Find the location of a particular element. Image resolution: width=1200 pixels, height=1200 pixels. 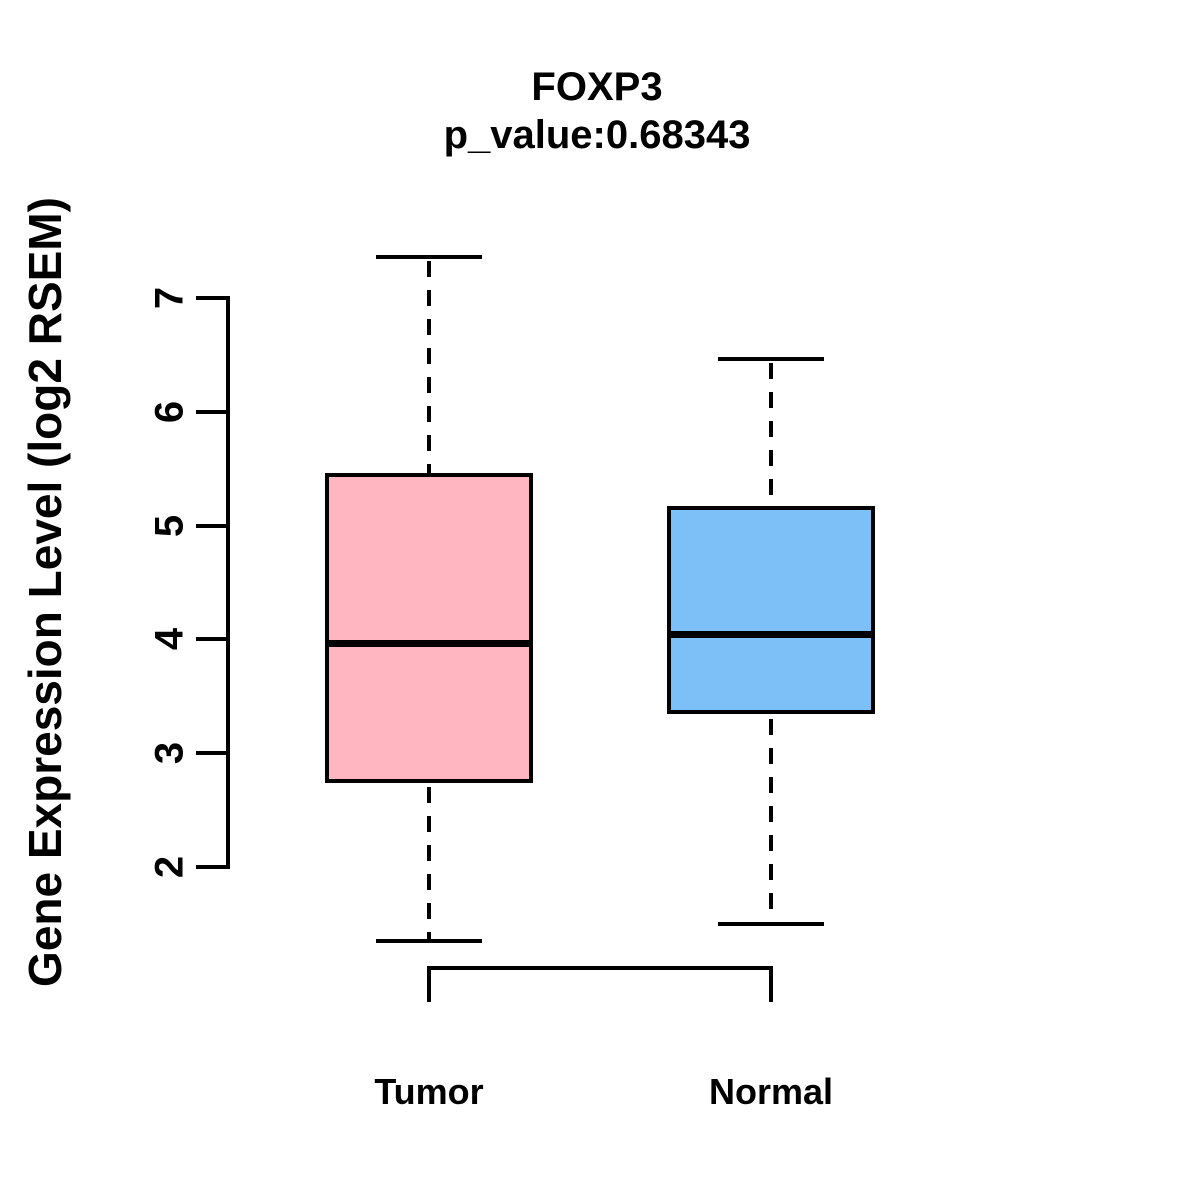

y-axis-tick-label: 4 is located at coordinates (169, 639).